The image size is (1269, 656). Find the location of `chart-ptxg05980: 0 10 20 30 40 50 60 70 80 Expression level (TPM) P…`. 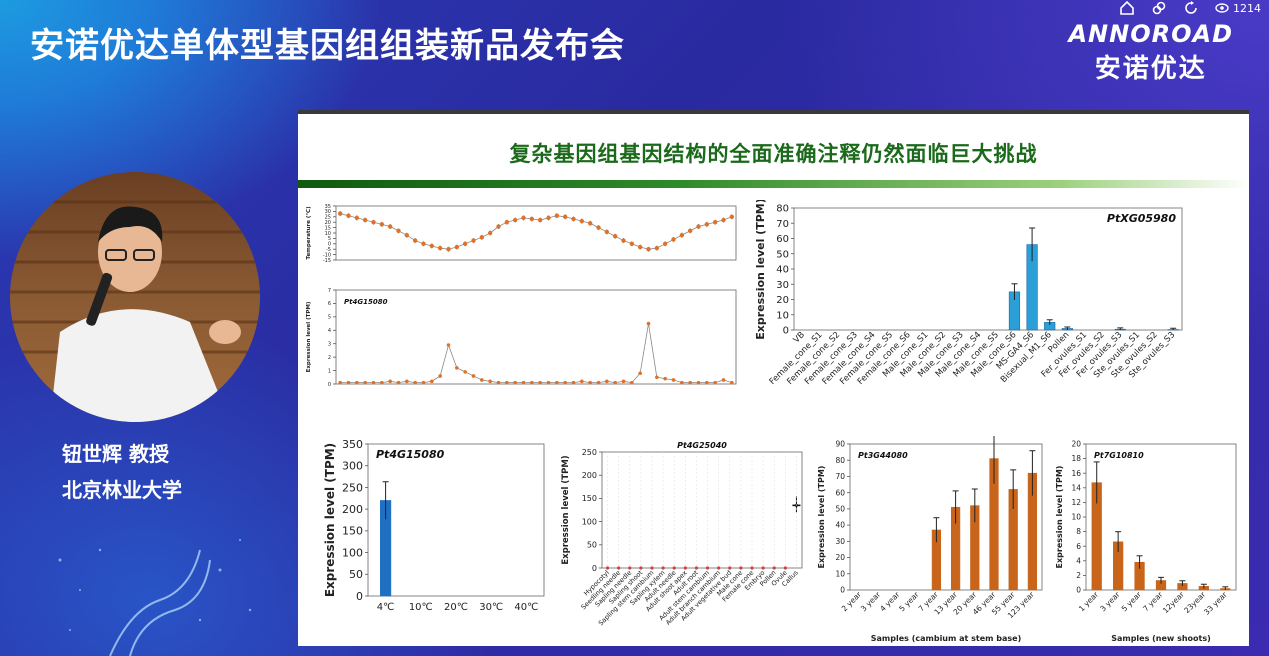

chart-ptxg05980: 0 10 20 30 40 50 60 70 80 Expression level (TPM) P… is located at coordinates (968, 293).